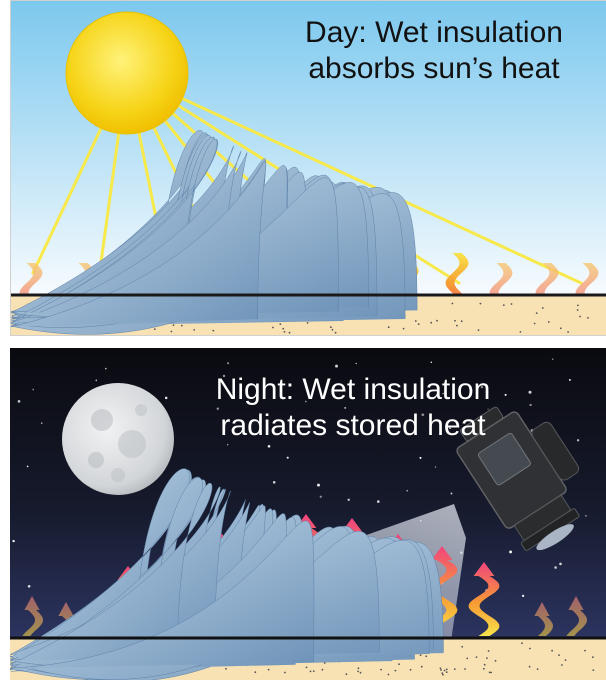 Image resolution: width=606 pixels, height=680 pixels. I want to click on night-caption-line-2: radiates stored heat, so click(353, 425).